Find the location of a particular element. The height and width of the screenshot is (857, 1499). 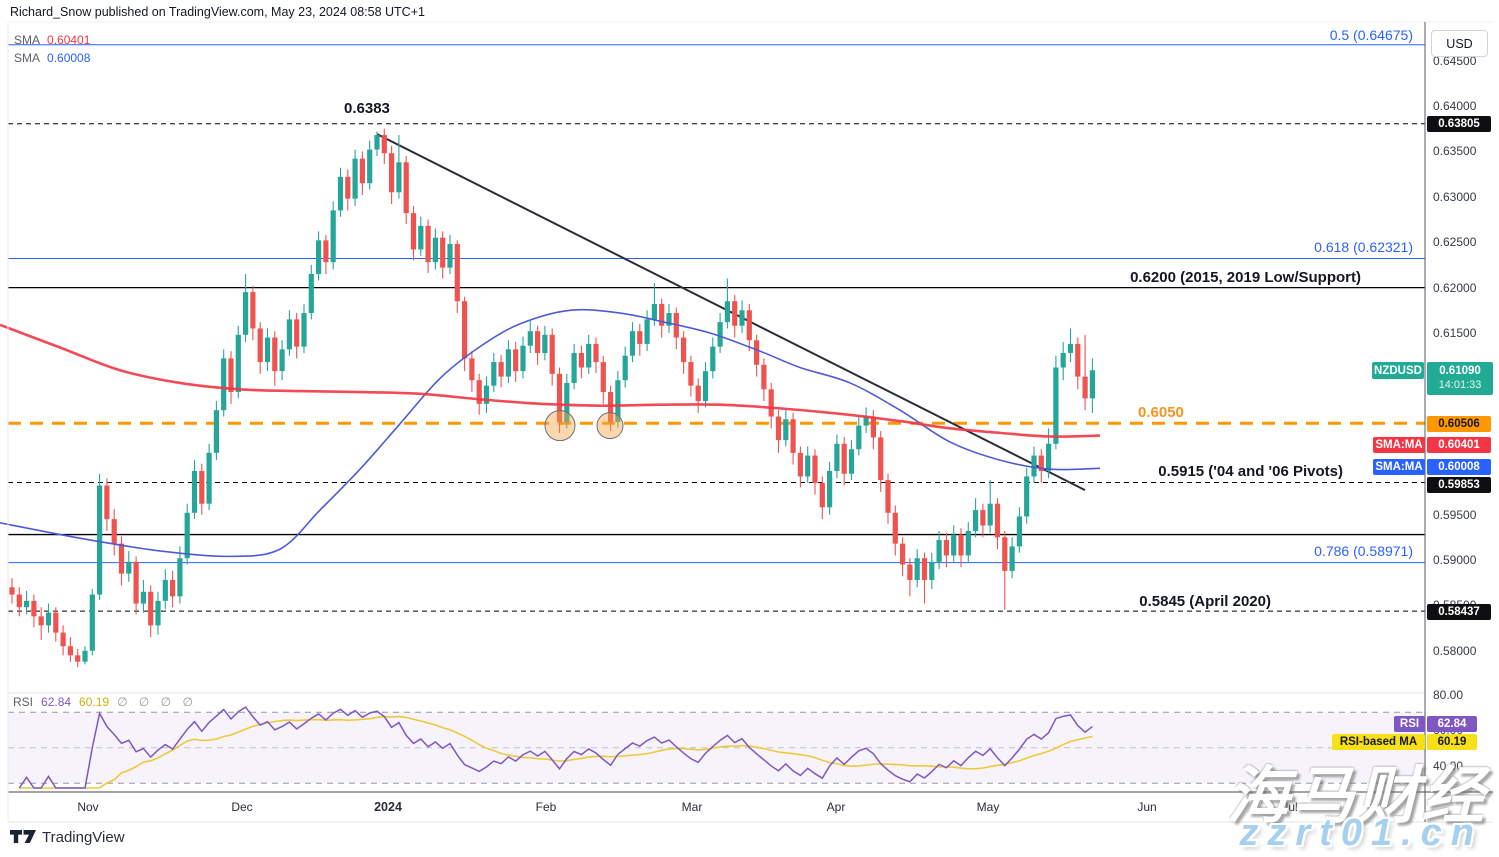

time-tick-label: Feb is located at coordinates (546, 807).